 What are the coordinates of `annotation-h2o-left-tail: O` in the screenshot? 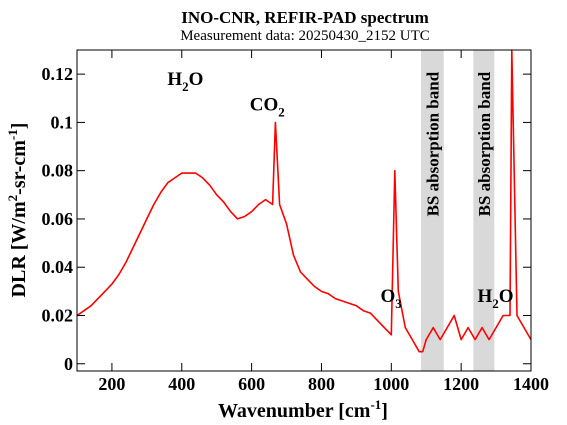 It's located at (196, 79).